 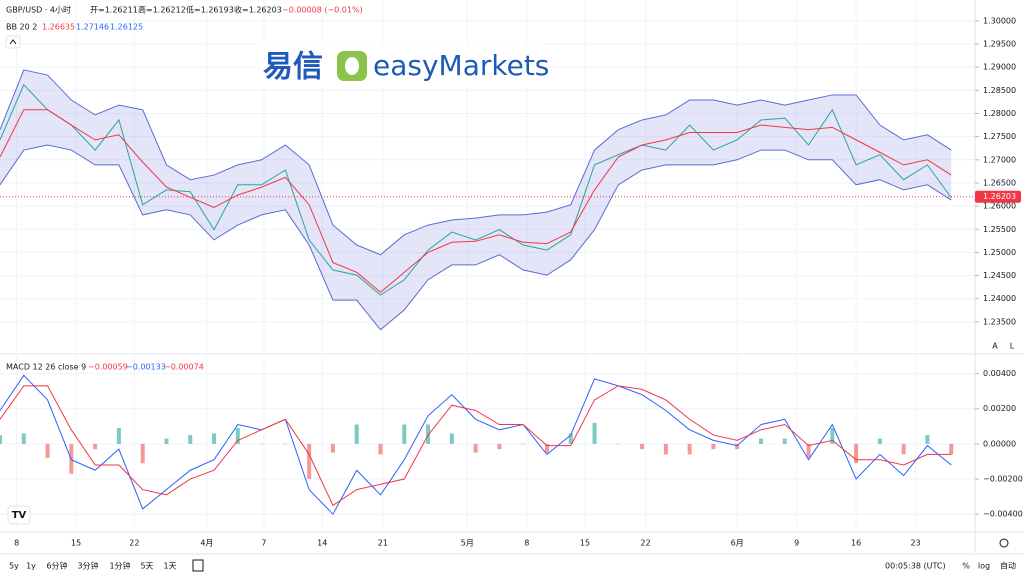 I want to click on y-tick-label: 1.25000, so click(x=999, y=252).